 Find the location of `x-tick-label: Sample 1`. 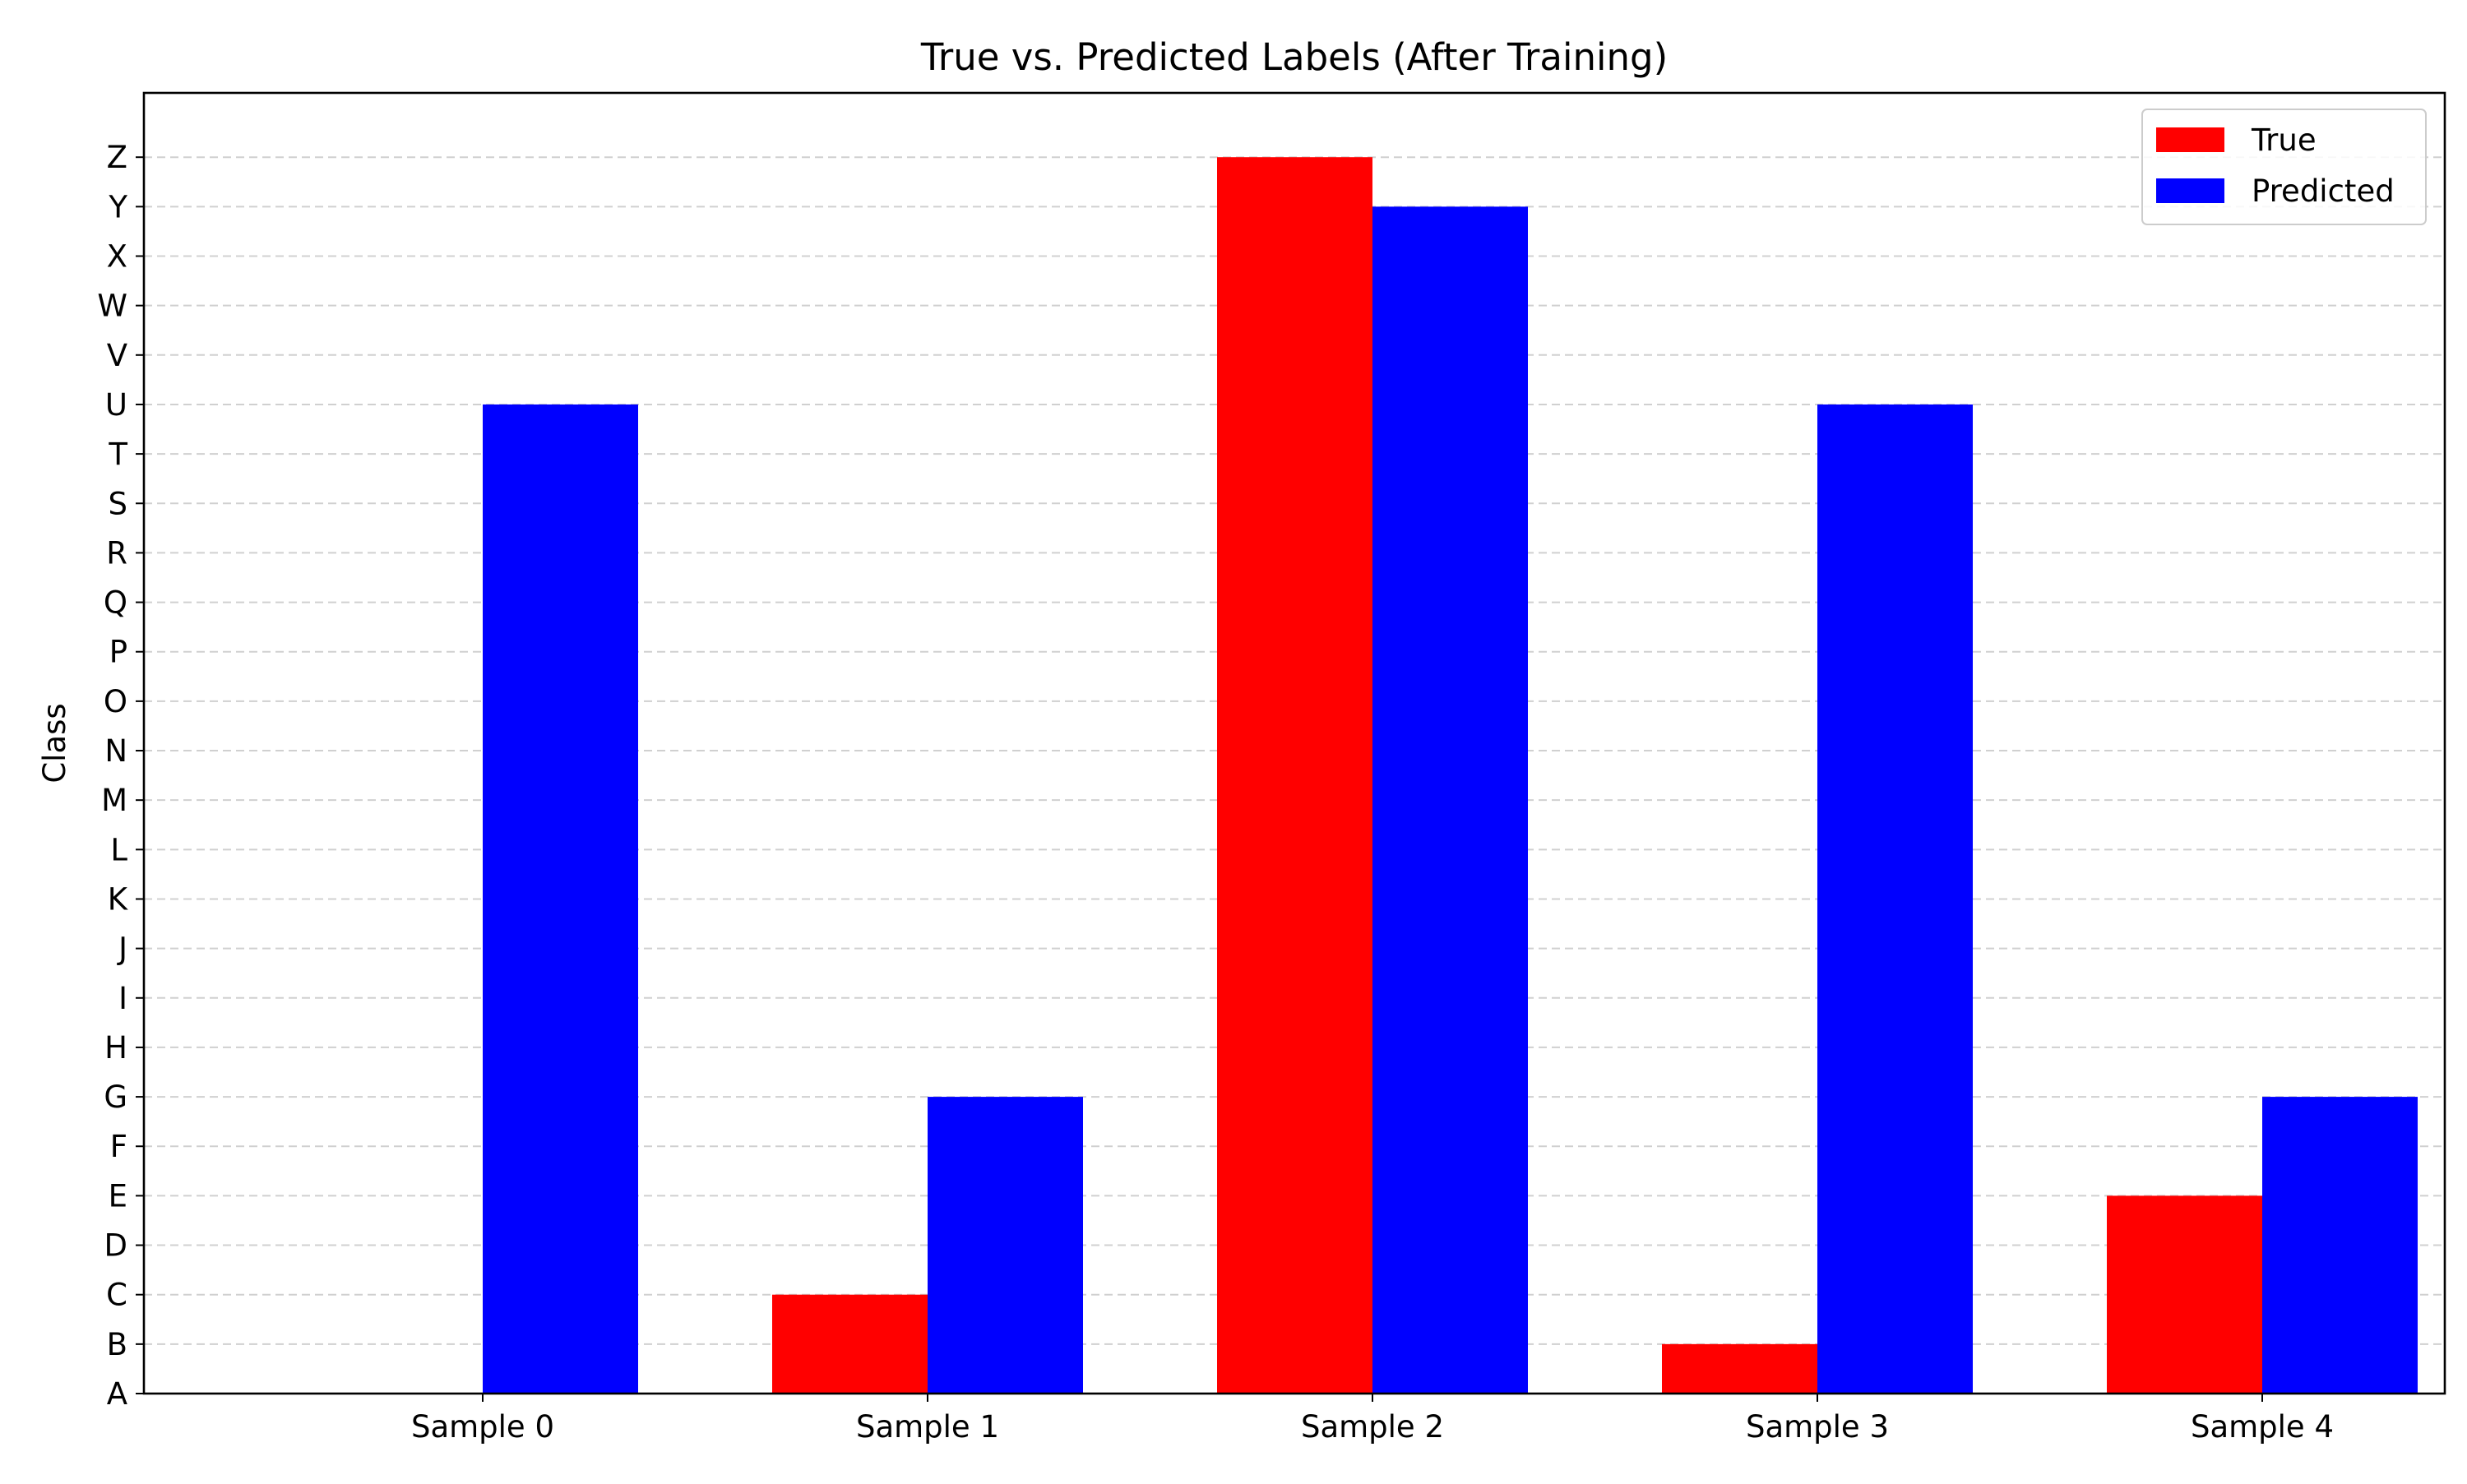

x-tick-label: Sample 1 is located at coordinates (927, 1427).